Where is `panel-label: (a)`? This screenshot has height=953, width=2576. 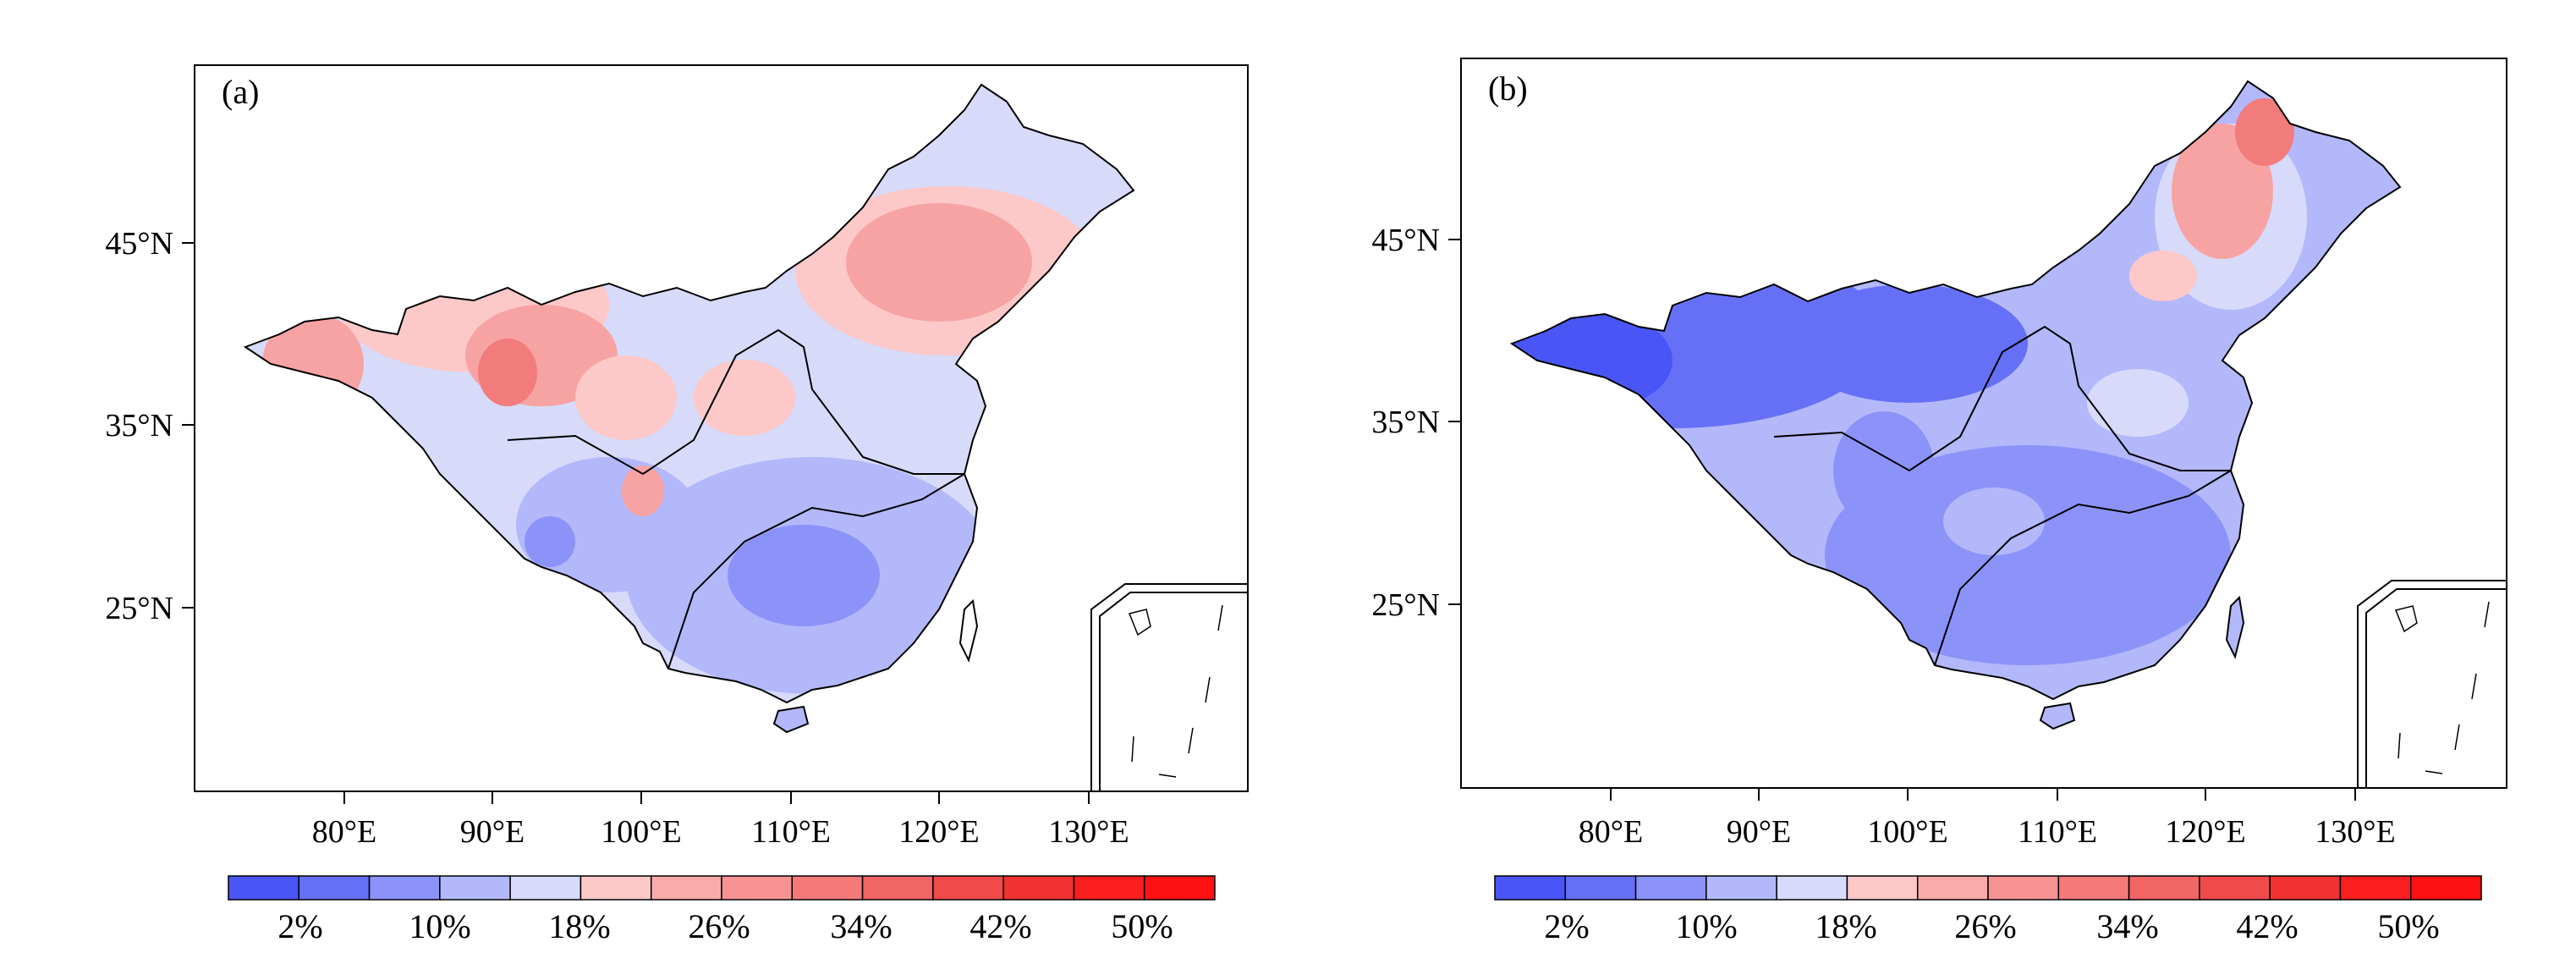
panel-label: (a) is located at coordinates (240, 92).